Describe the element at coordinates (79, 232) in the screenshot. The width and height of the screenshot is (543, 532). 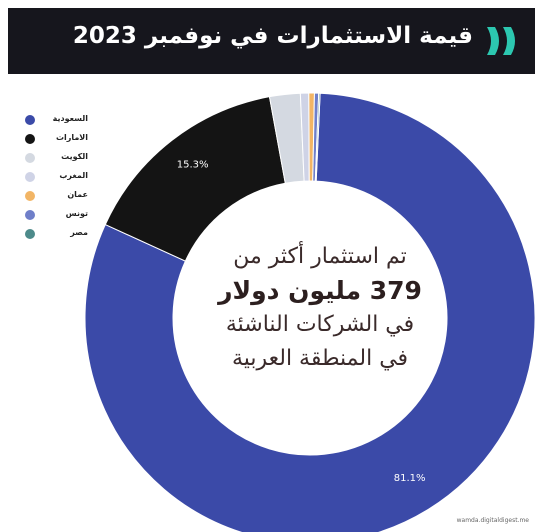
I see `legend-label-6: مصر` at that location.